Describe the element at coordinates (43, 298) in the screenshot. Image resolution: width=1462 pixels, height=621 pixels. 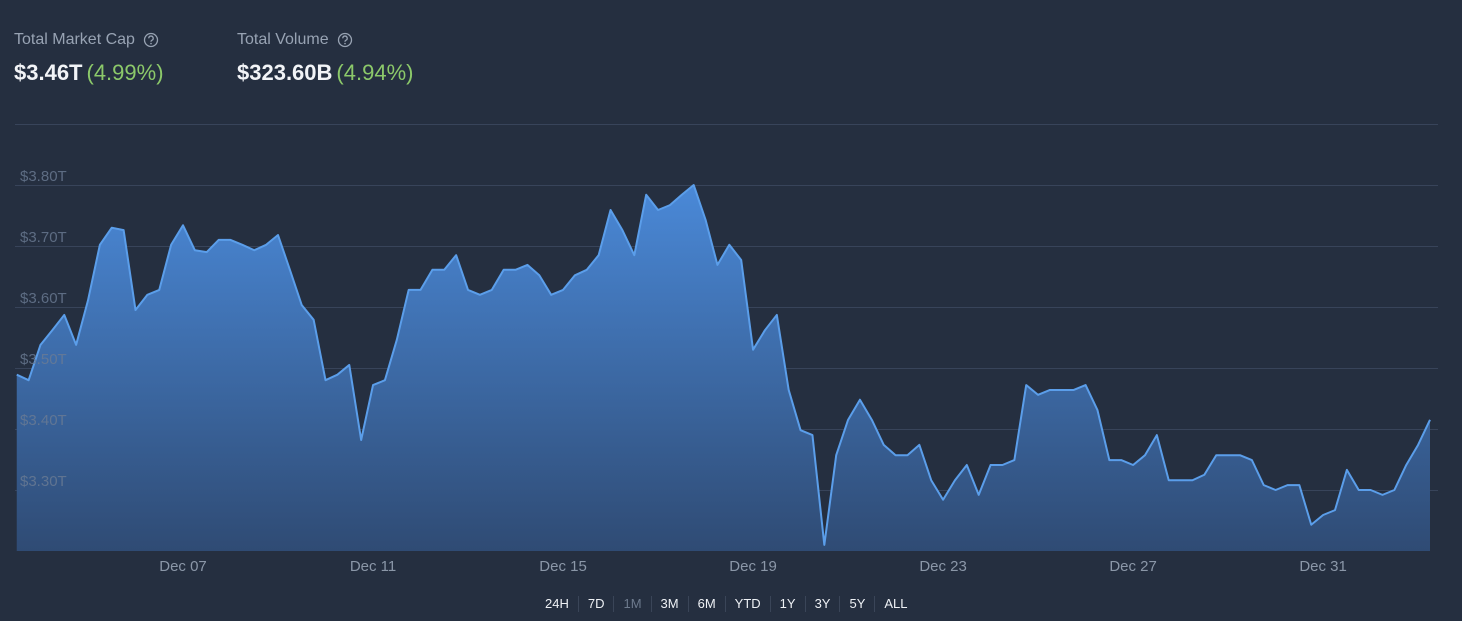
I see `y-tick-label: $3.60T` at that location.